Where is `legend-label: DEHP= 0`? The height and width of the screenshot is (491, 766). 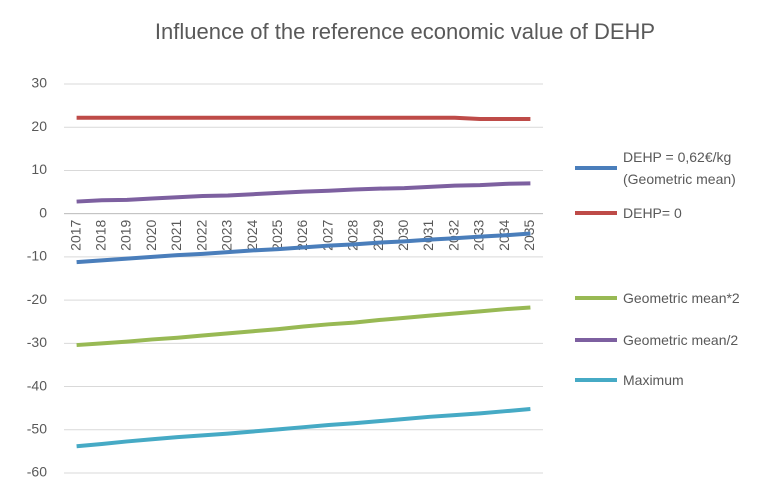
legend-label: DEHP= 0 is located at coordinates (652, 213).